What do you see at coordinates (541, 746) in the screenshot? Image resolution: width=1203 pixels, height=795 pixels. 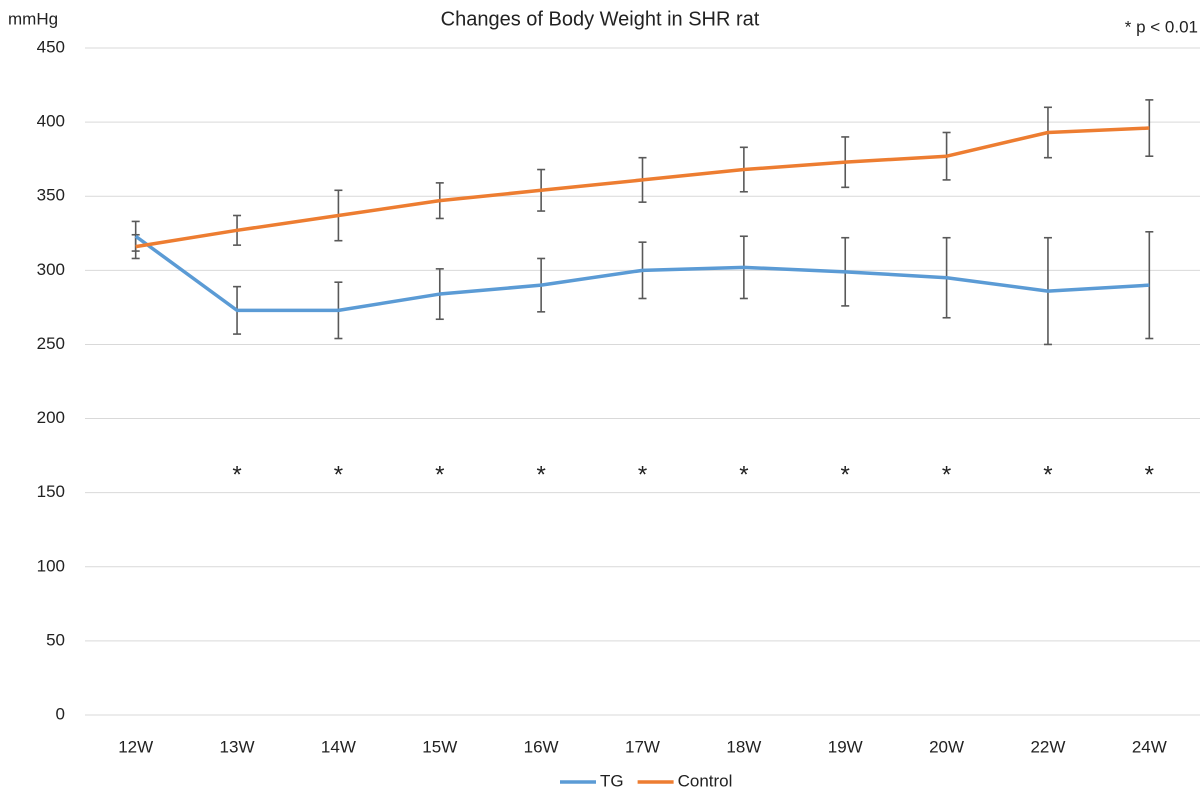 I see `x-tick-label: 16W` at bounding box center [541, 746].